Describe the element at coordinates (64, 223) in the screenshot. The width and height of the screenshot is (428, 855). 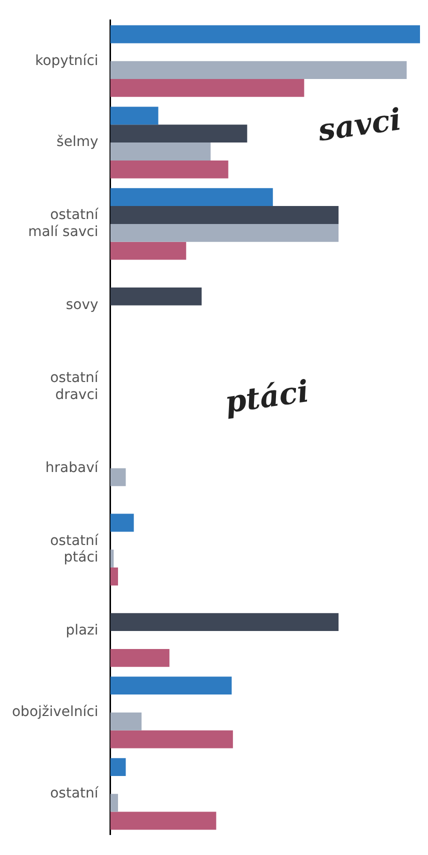
I see `y-tick-label: ostatní malí savci` at that location.